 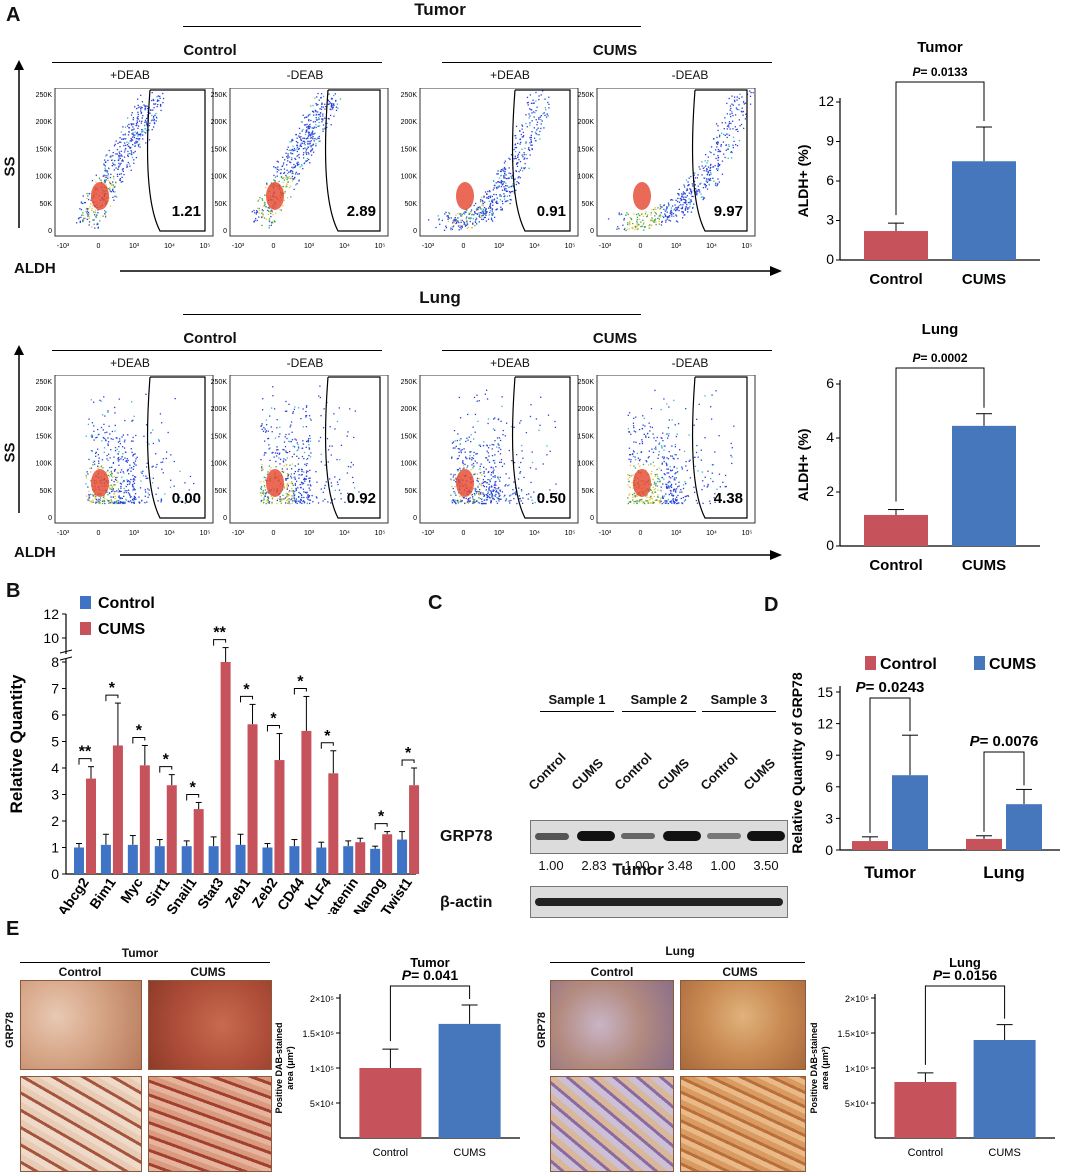 I want to click on bar-cums, so click(x=387, y=854).